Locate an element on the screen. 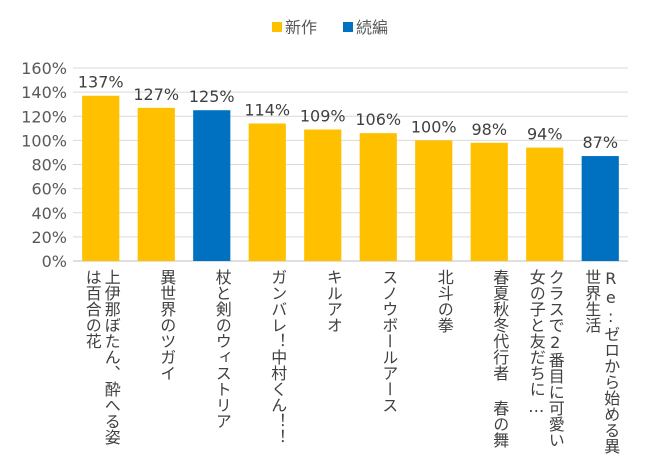 This screenshot has width=650, height=472. x-tick-label: 上伊那ぼたん、酔へる姿は百合の花 is located at coordinates (101, 357).